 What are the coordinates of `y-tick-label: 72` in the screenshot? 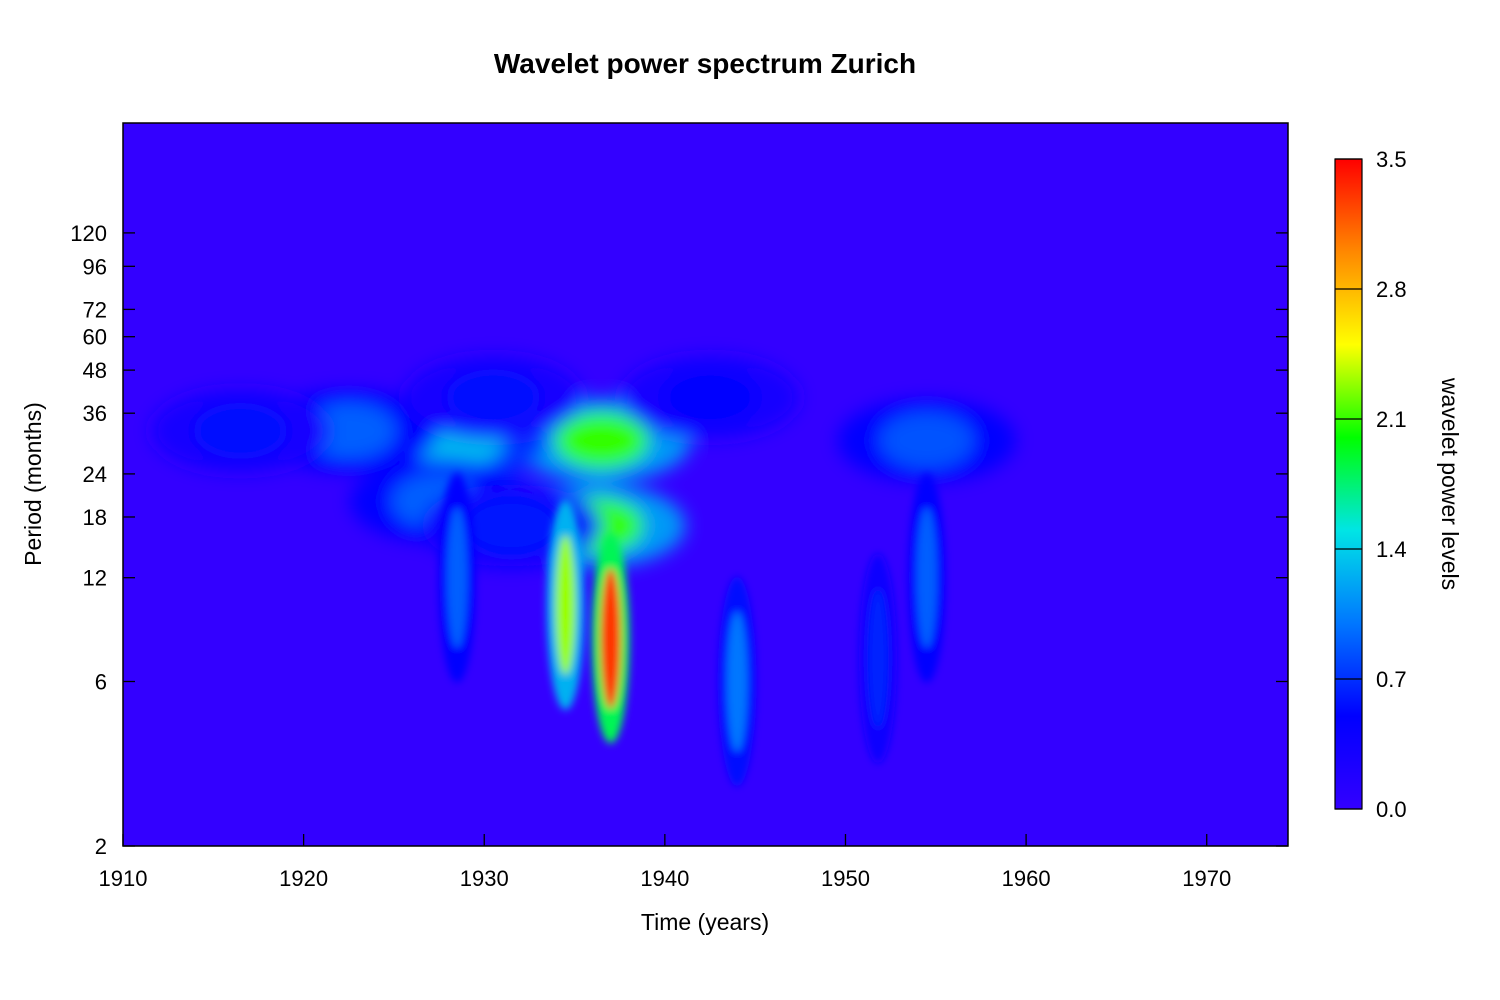 It's located at (95, 309).